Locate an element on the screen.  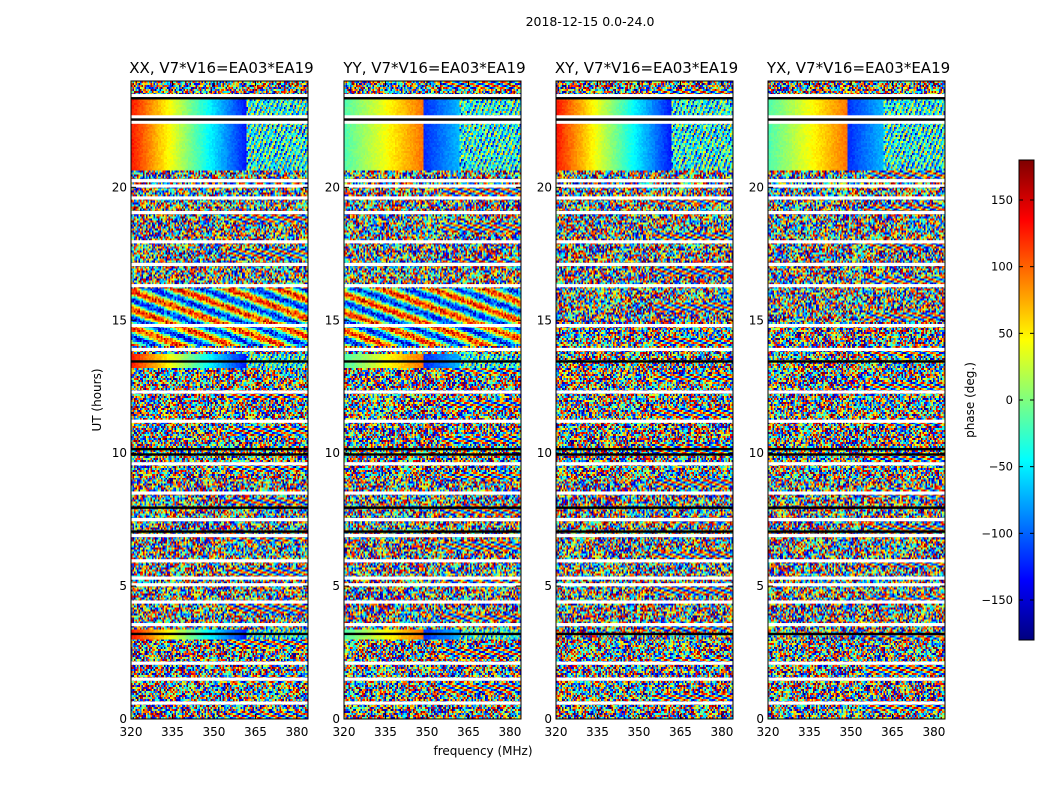
x-tick-label: 350 is located at coordinates (214, 732).